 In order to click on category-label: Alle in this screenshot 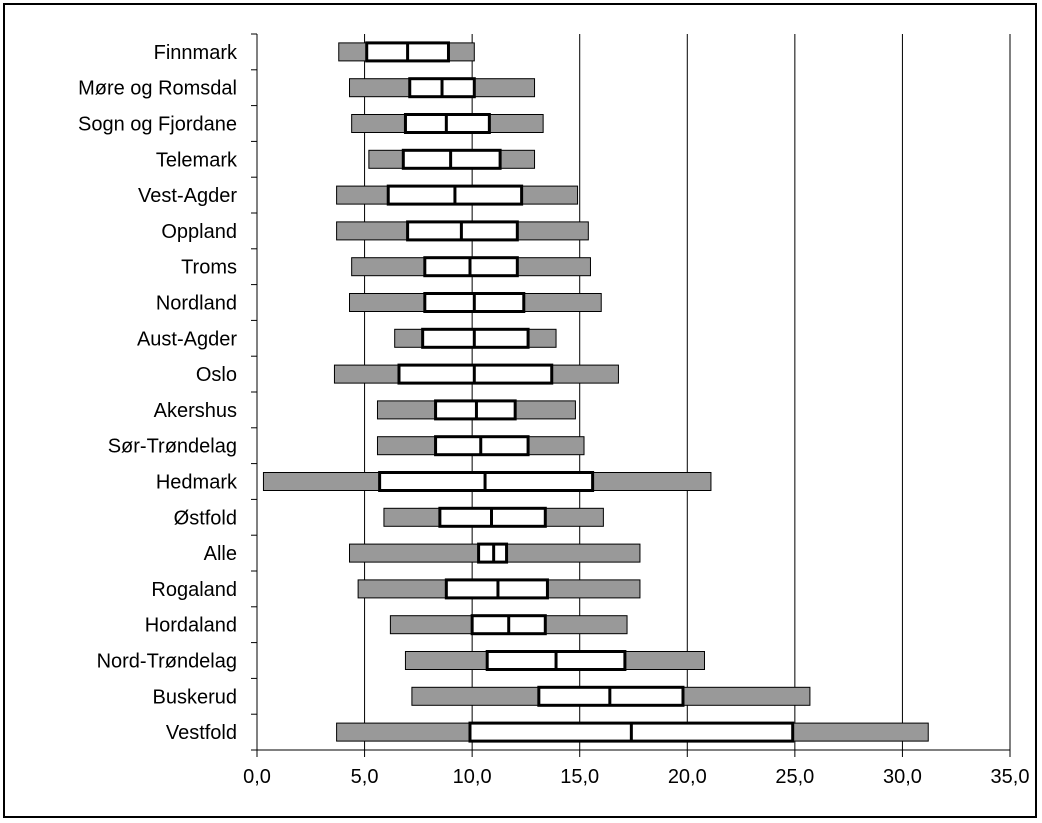, I will do `click(220, 554)`.